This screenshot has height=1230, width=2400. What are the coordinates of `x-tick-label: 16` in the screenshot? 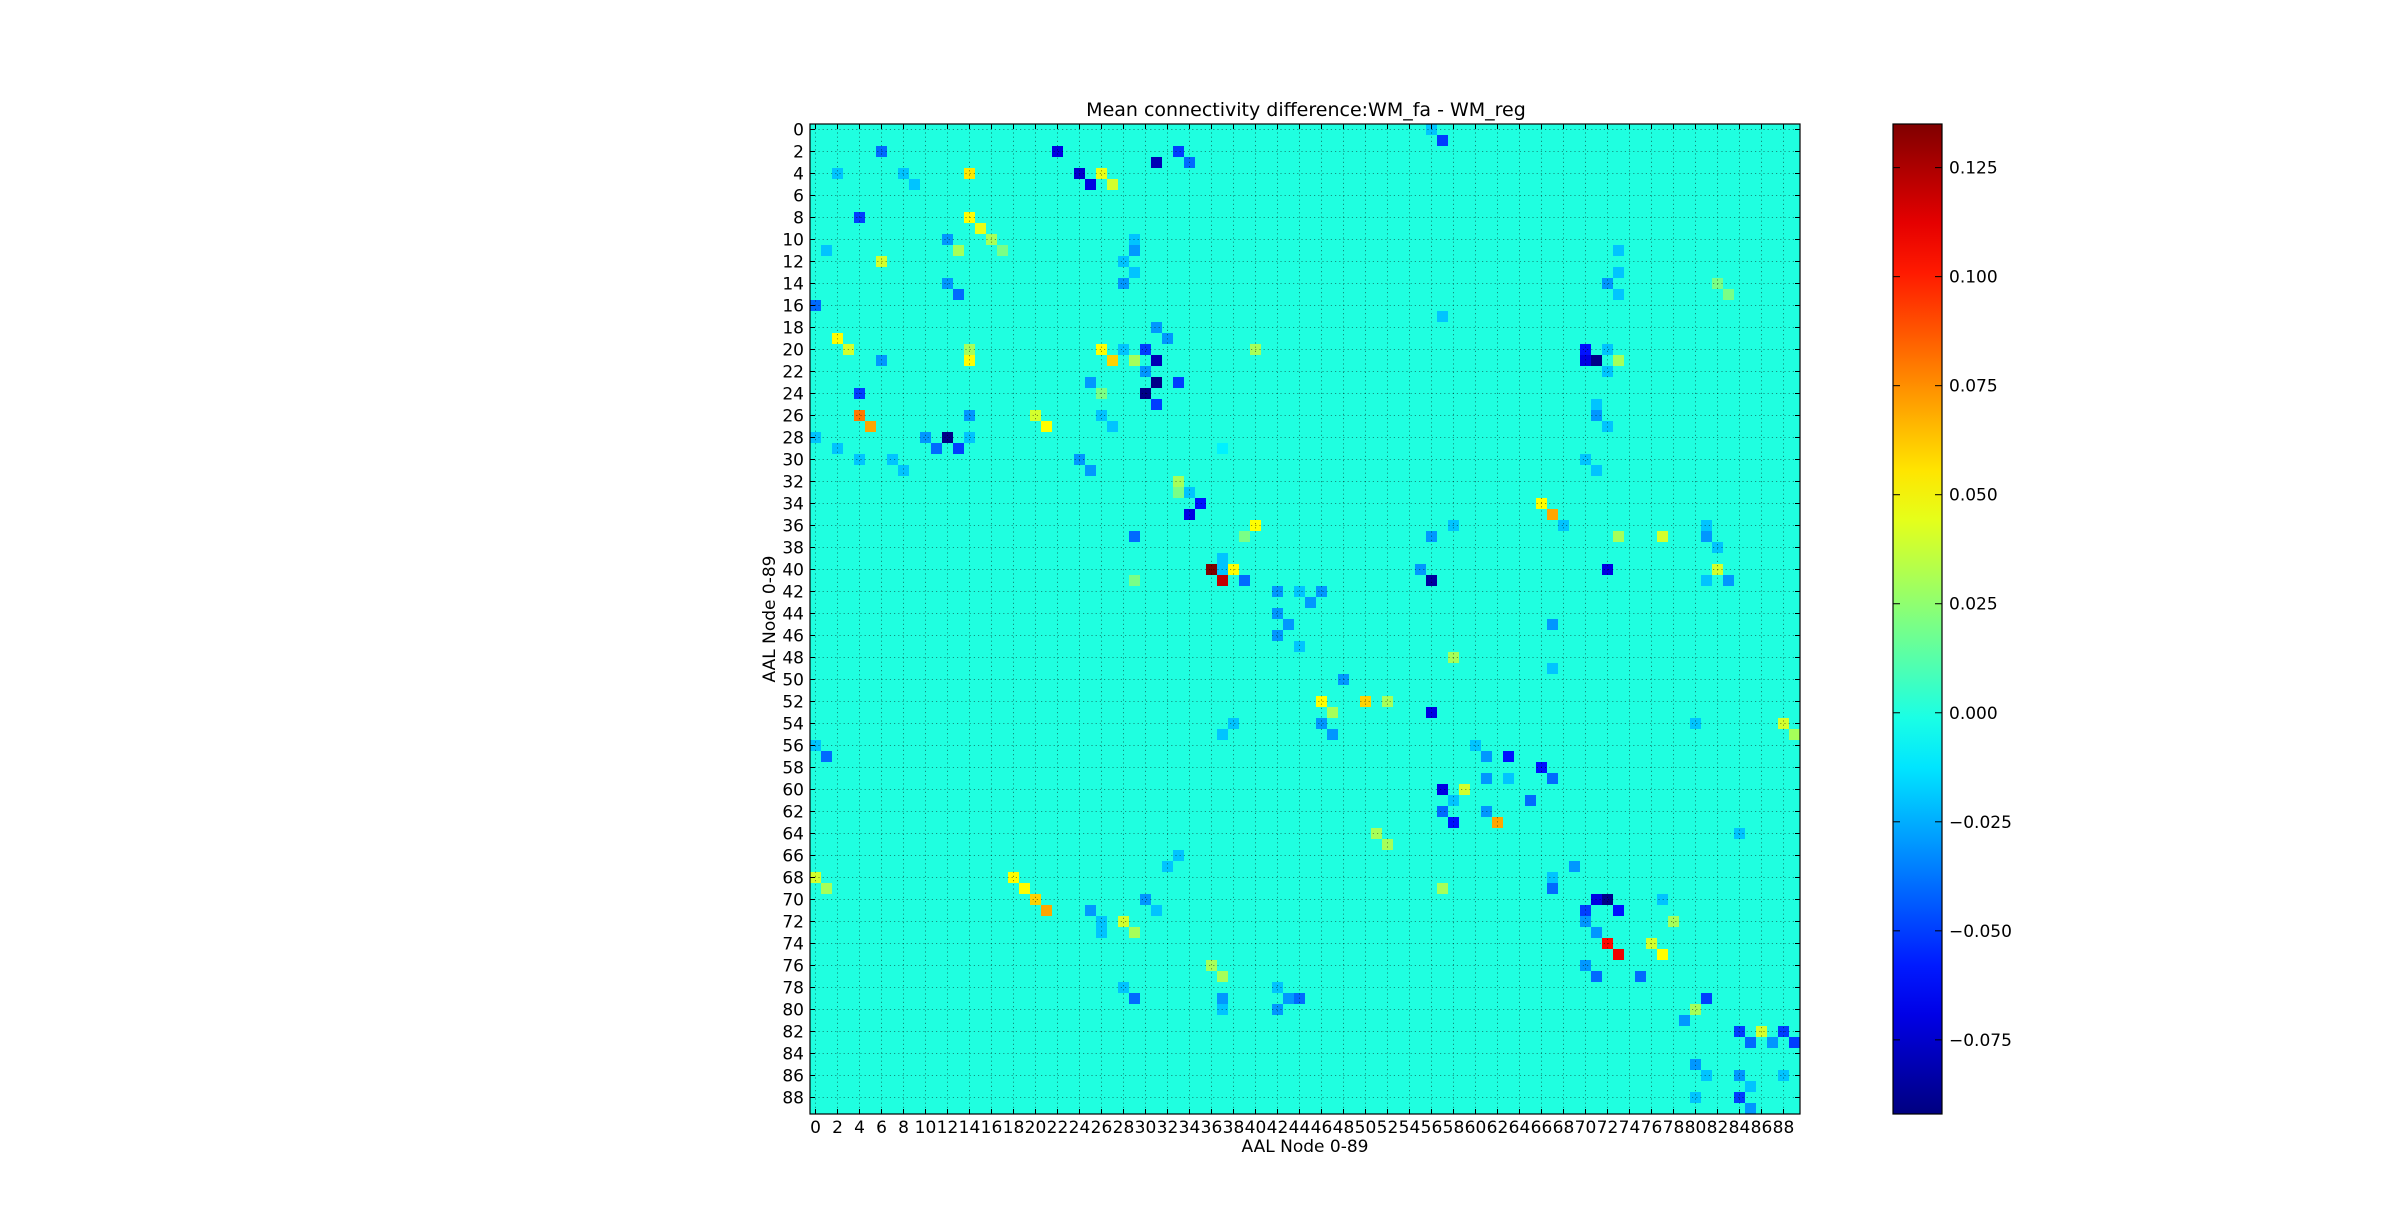 It's located at (992, 1128).